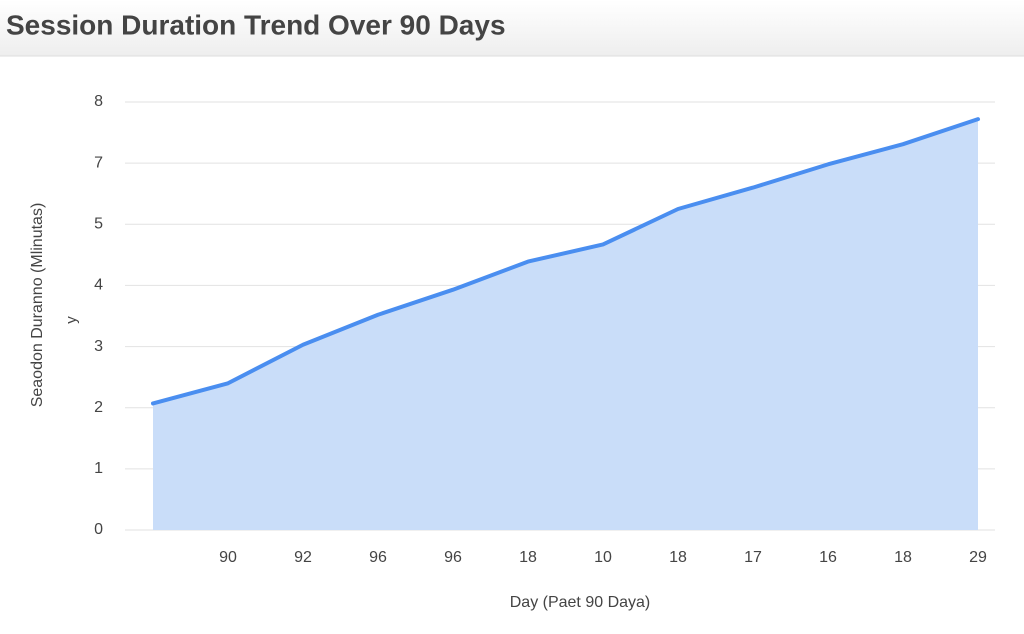  I want to click on y-tick-label: 8, so click(98, 101).